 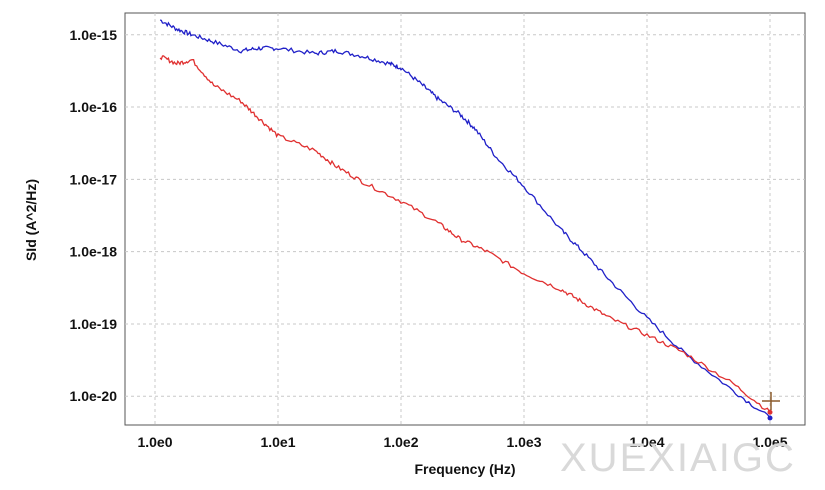 What do you see at coordinates (464, 469) in the screenshot?
I see `x-axis-label: Frequency (Hz)` at bounding box center [464, 469].